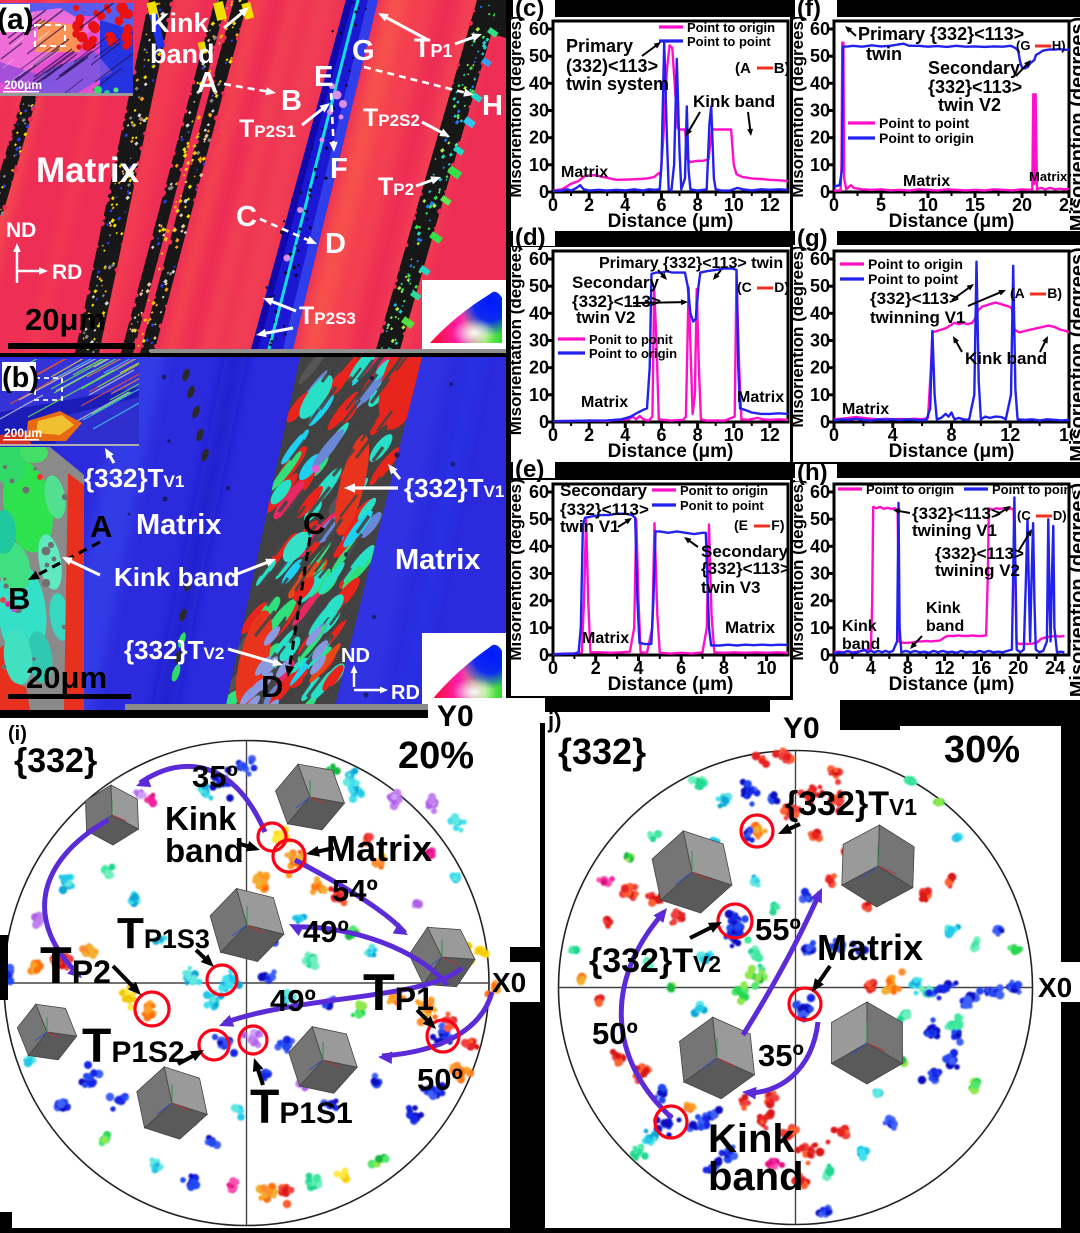 The width and height of the screenshot is (1080, 1233). What do you see at coordinates (554, 720) in the screenshot?
I see `svg-text: j)` at bounding box center [554, 720].